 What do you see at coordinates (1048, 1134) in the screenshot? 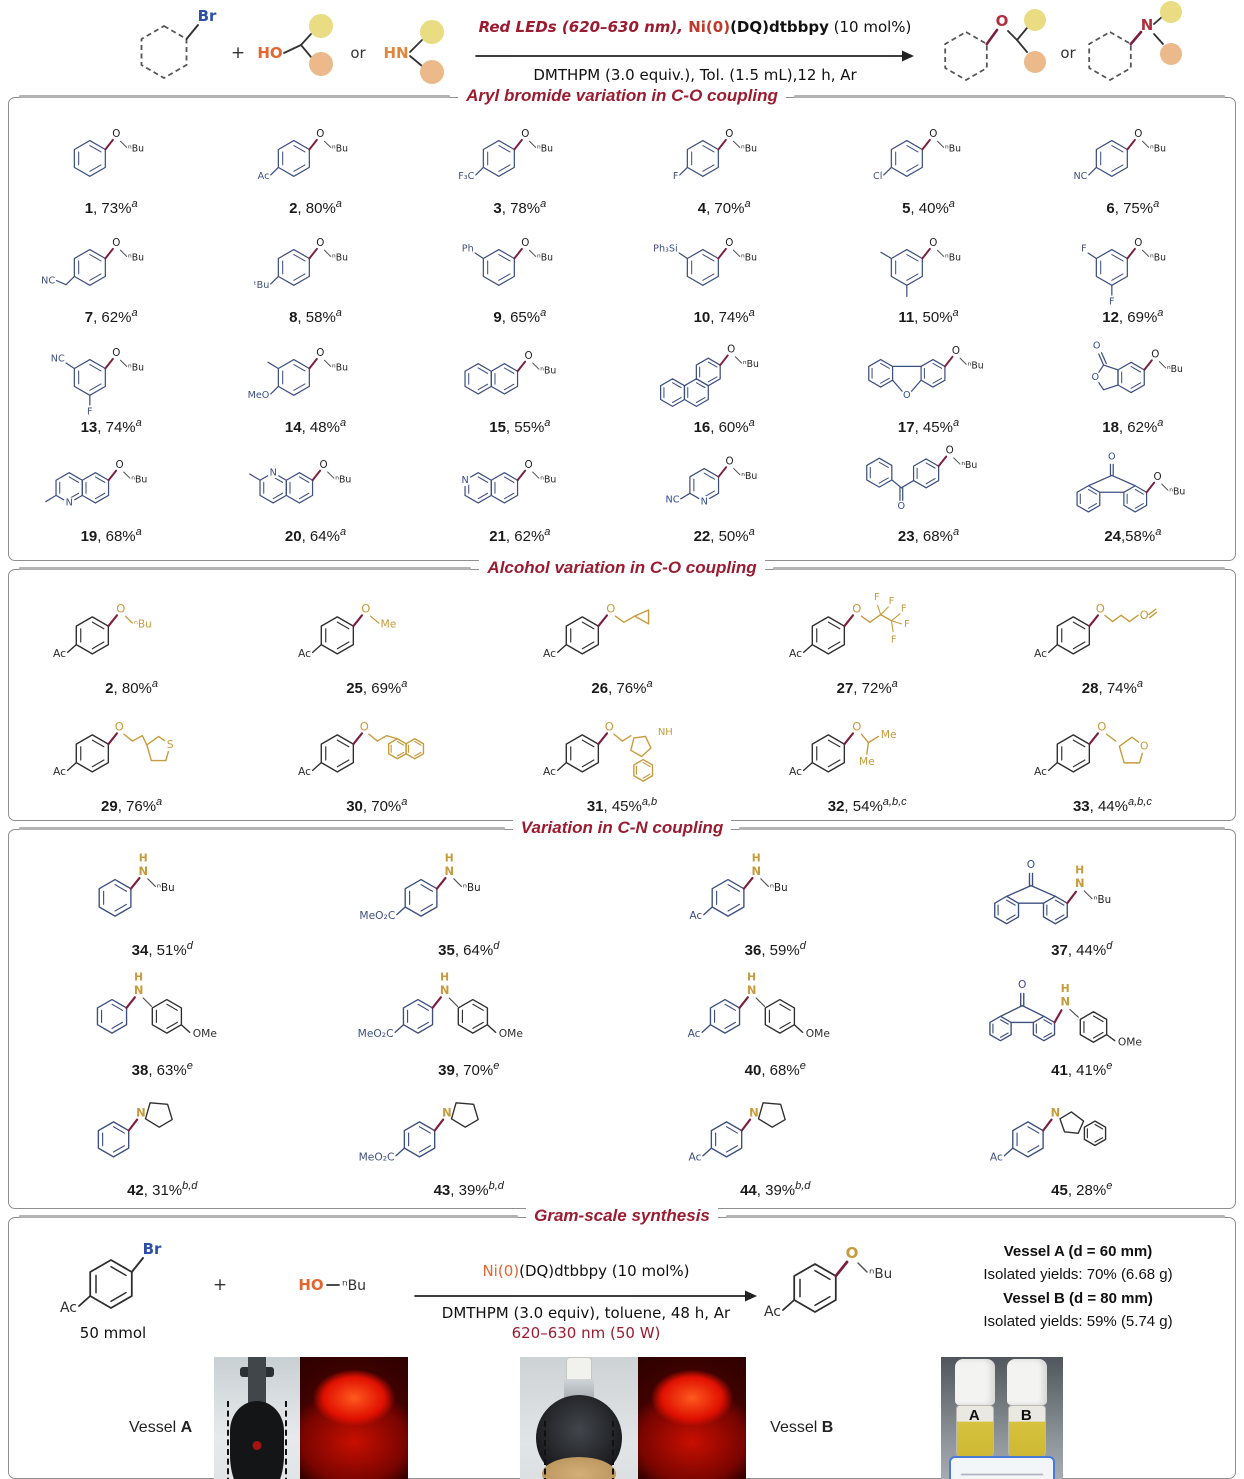
I see `structure-45: Ac N` at bounding box center [1048, 1134].